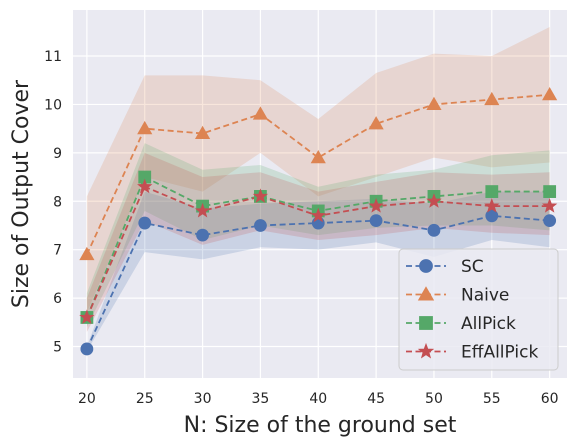 This screenshot has width=577, height=447. I want to click on y-tick-label: 8, so click(57, 202).